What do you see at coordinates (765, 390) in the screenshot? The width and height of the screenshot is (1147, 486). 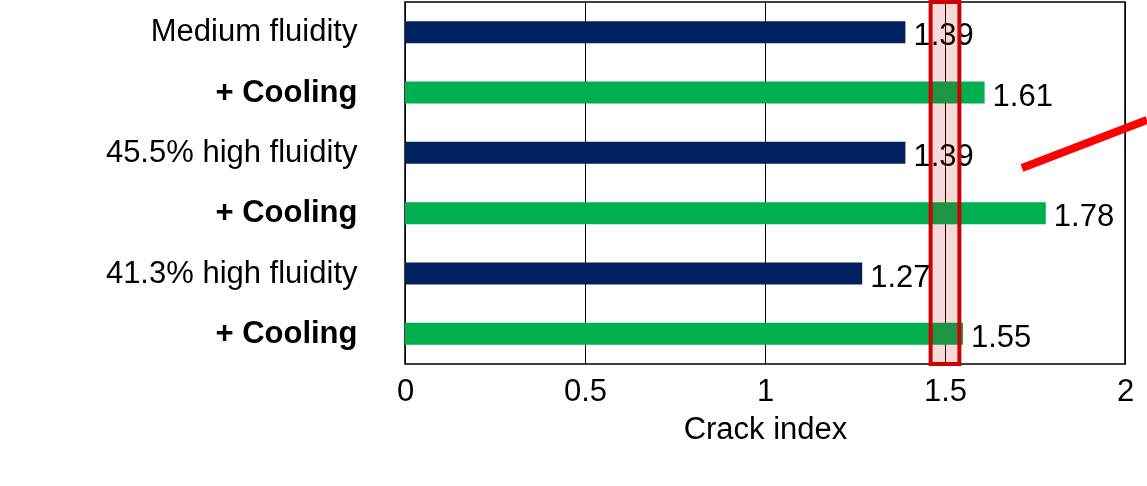 I see `x-tick-label: 1` at bounding box center [765, 390].